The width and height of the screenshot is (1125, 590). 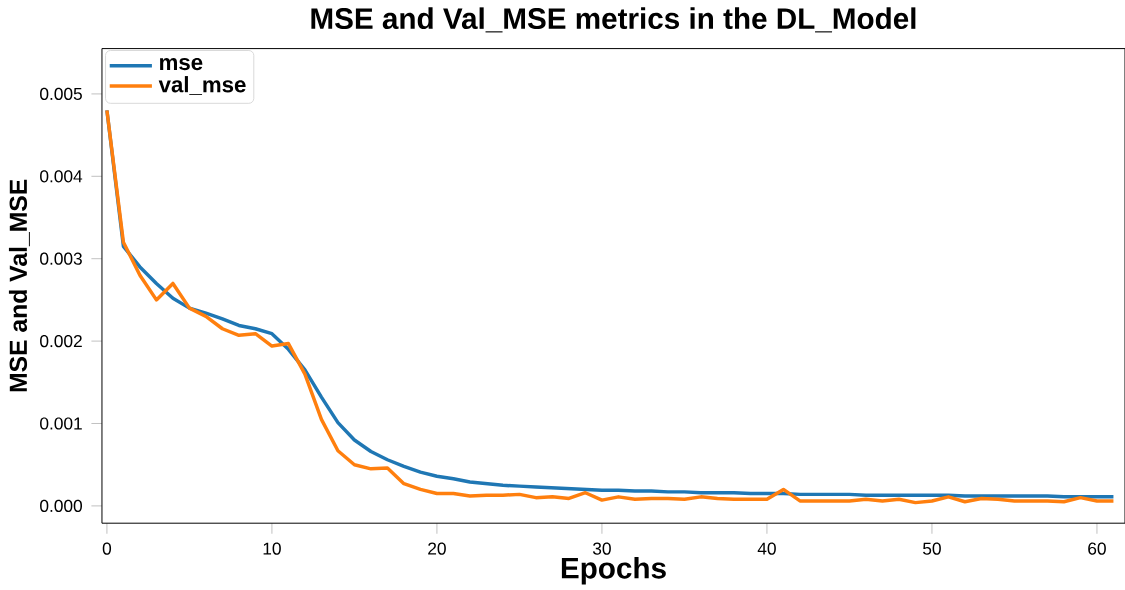 I want to click on x-tick-label: 40, so click(x=766, y=548).